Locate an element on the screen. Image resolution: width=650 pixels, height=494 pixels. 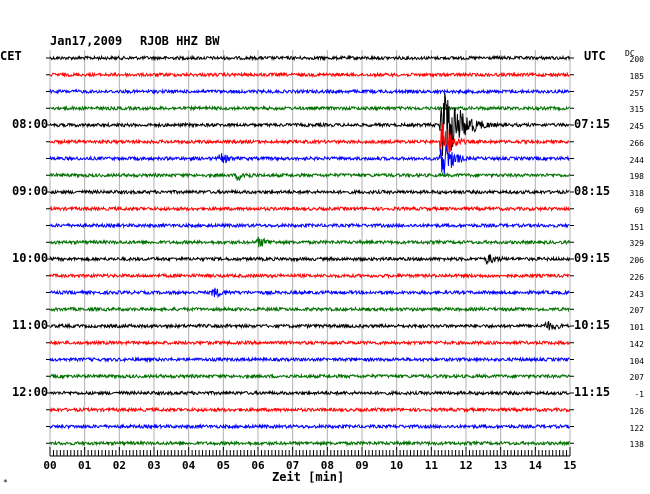
header-date: Jan17,2009 is located at coordinates (86, 41).